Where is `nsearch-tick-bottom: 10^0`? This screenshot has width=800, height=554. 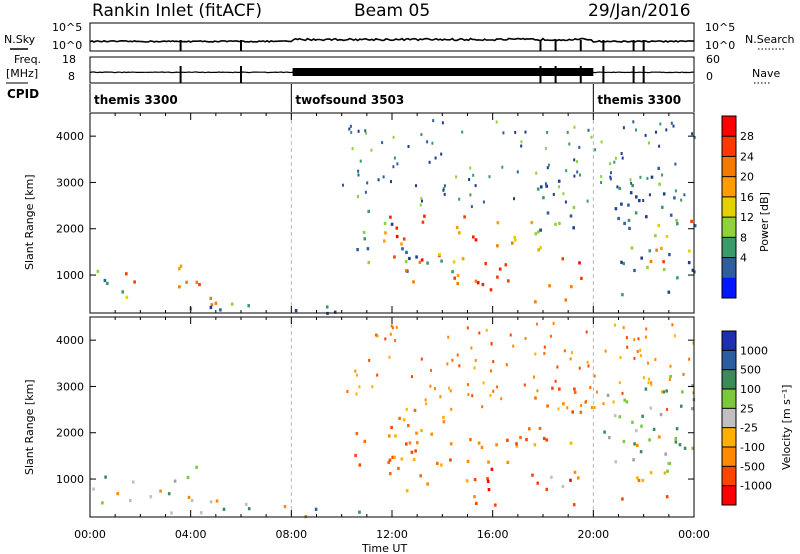
nsearch-tick-bottom: 10^0 is located at coordinates (720, 45).